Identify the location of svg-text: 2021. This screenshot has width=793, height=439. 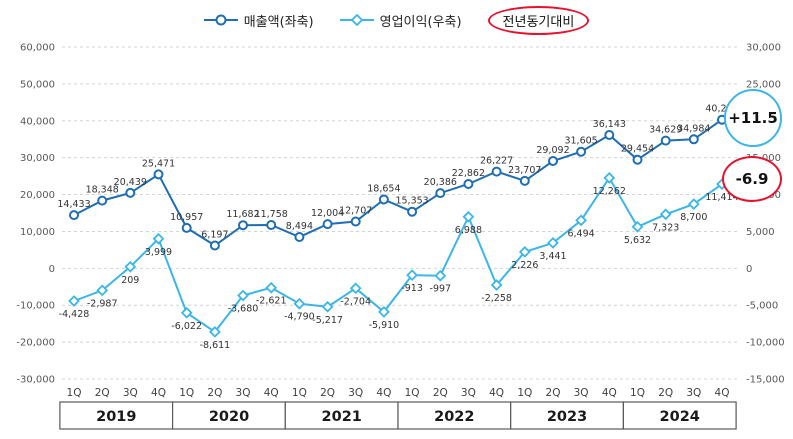
(342, 417).